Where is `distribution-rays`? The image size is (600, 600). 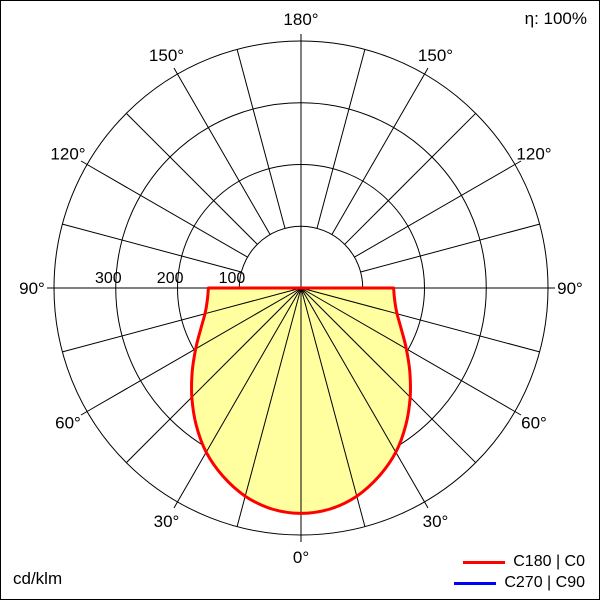
distribution-rays is located at coordinates (301, 400).